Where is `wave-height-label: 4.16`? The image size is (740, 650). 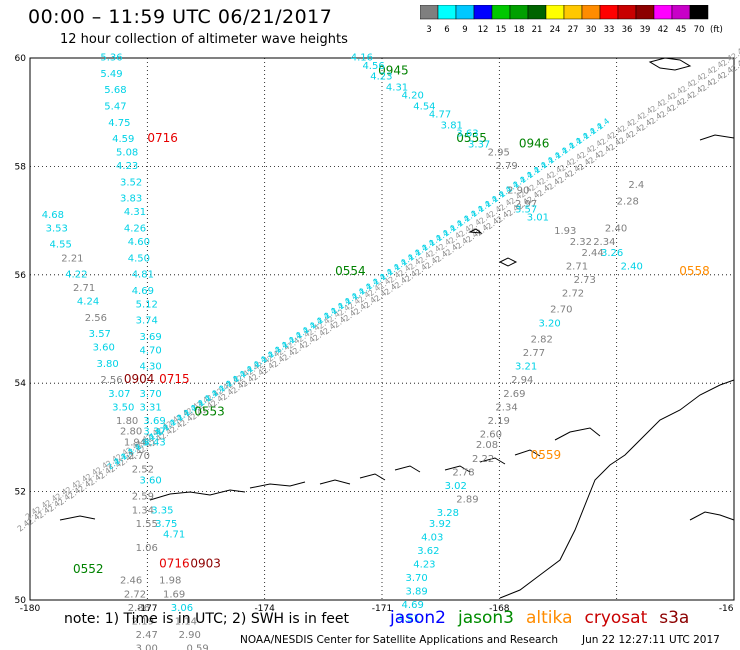 wave-height-label: 4.16 is located at coordinates (362, 58).